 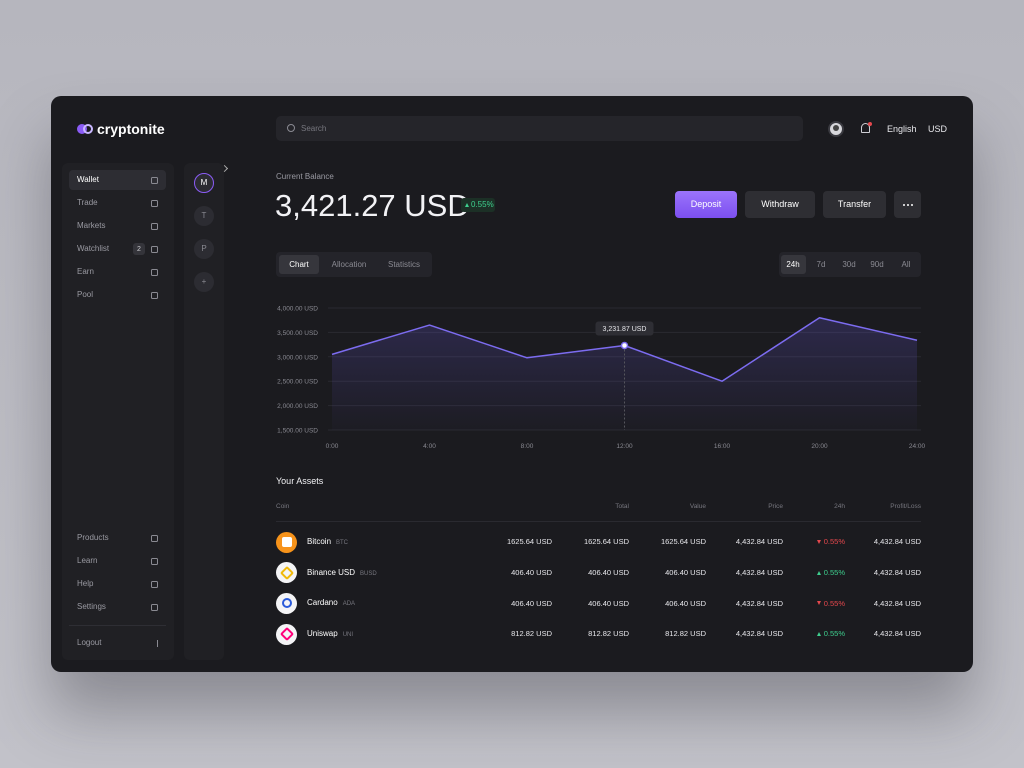 I want to click on search-icon, so click(x=291, y=128).